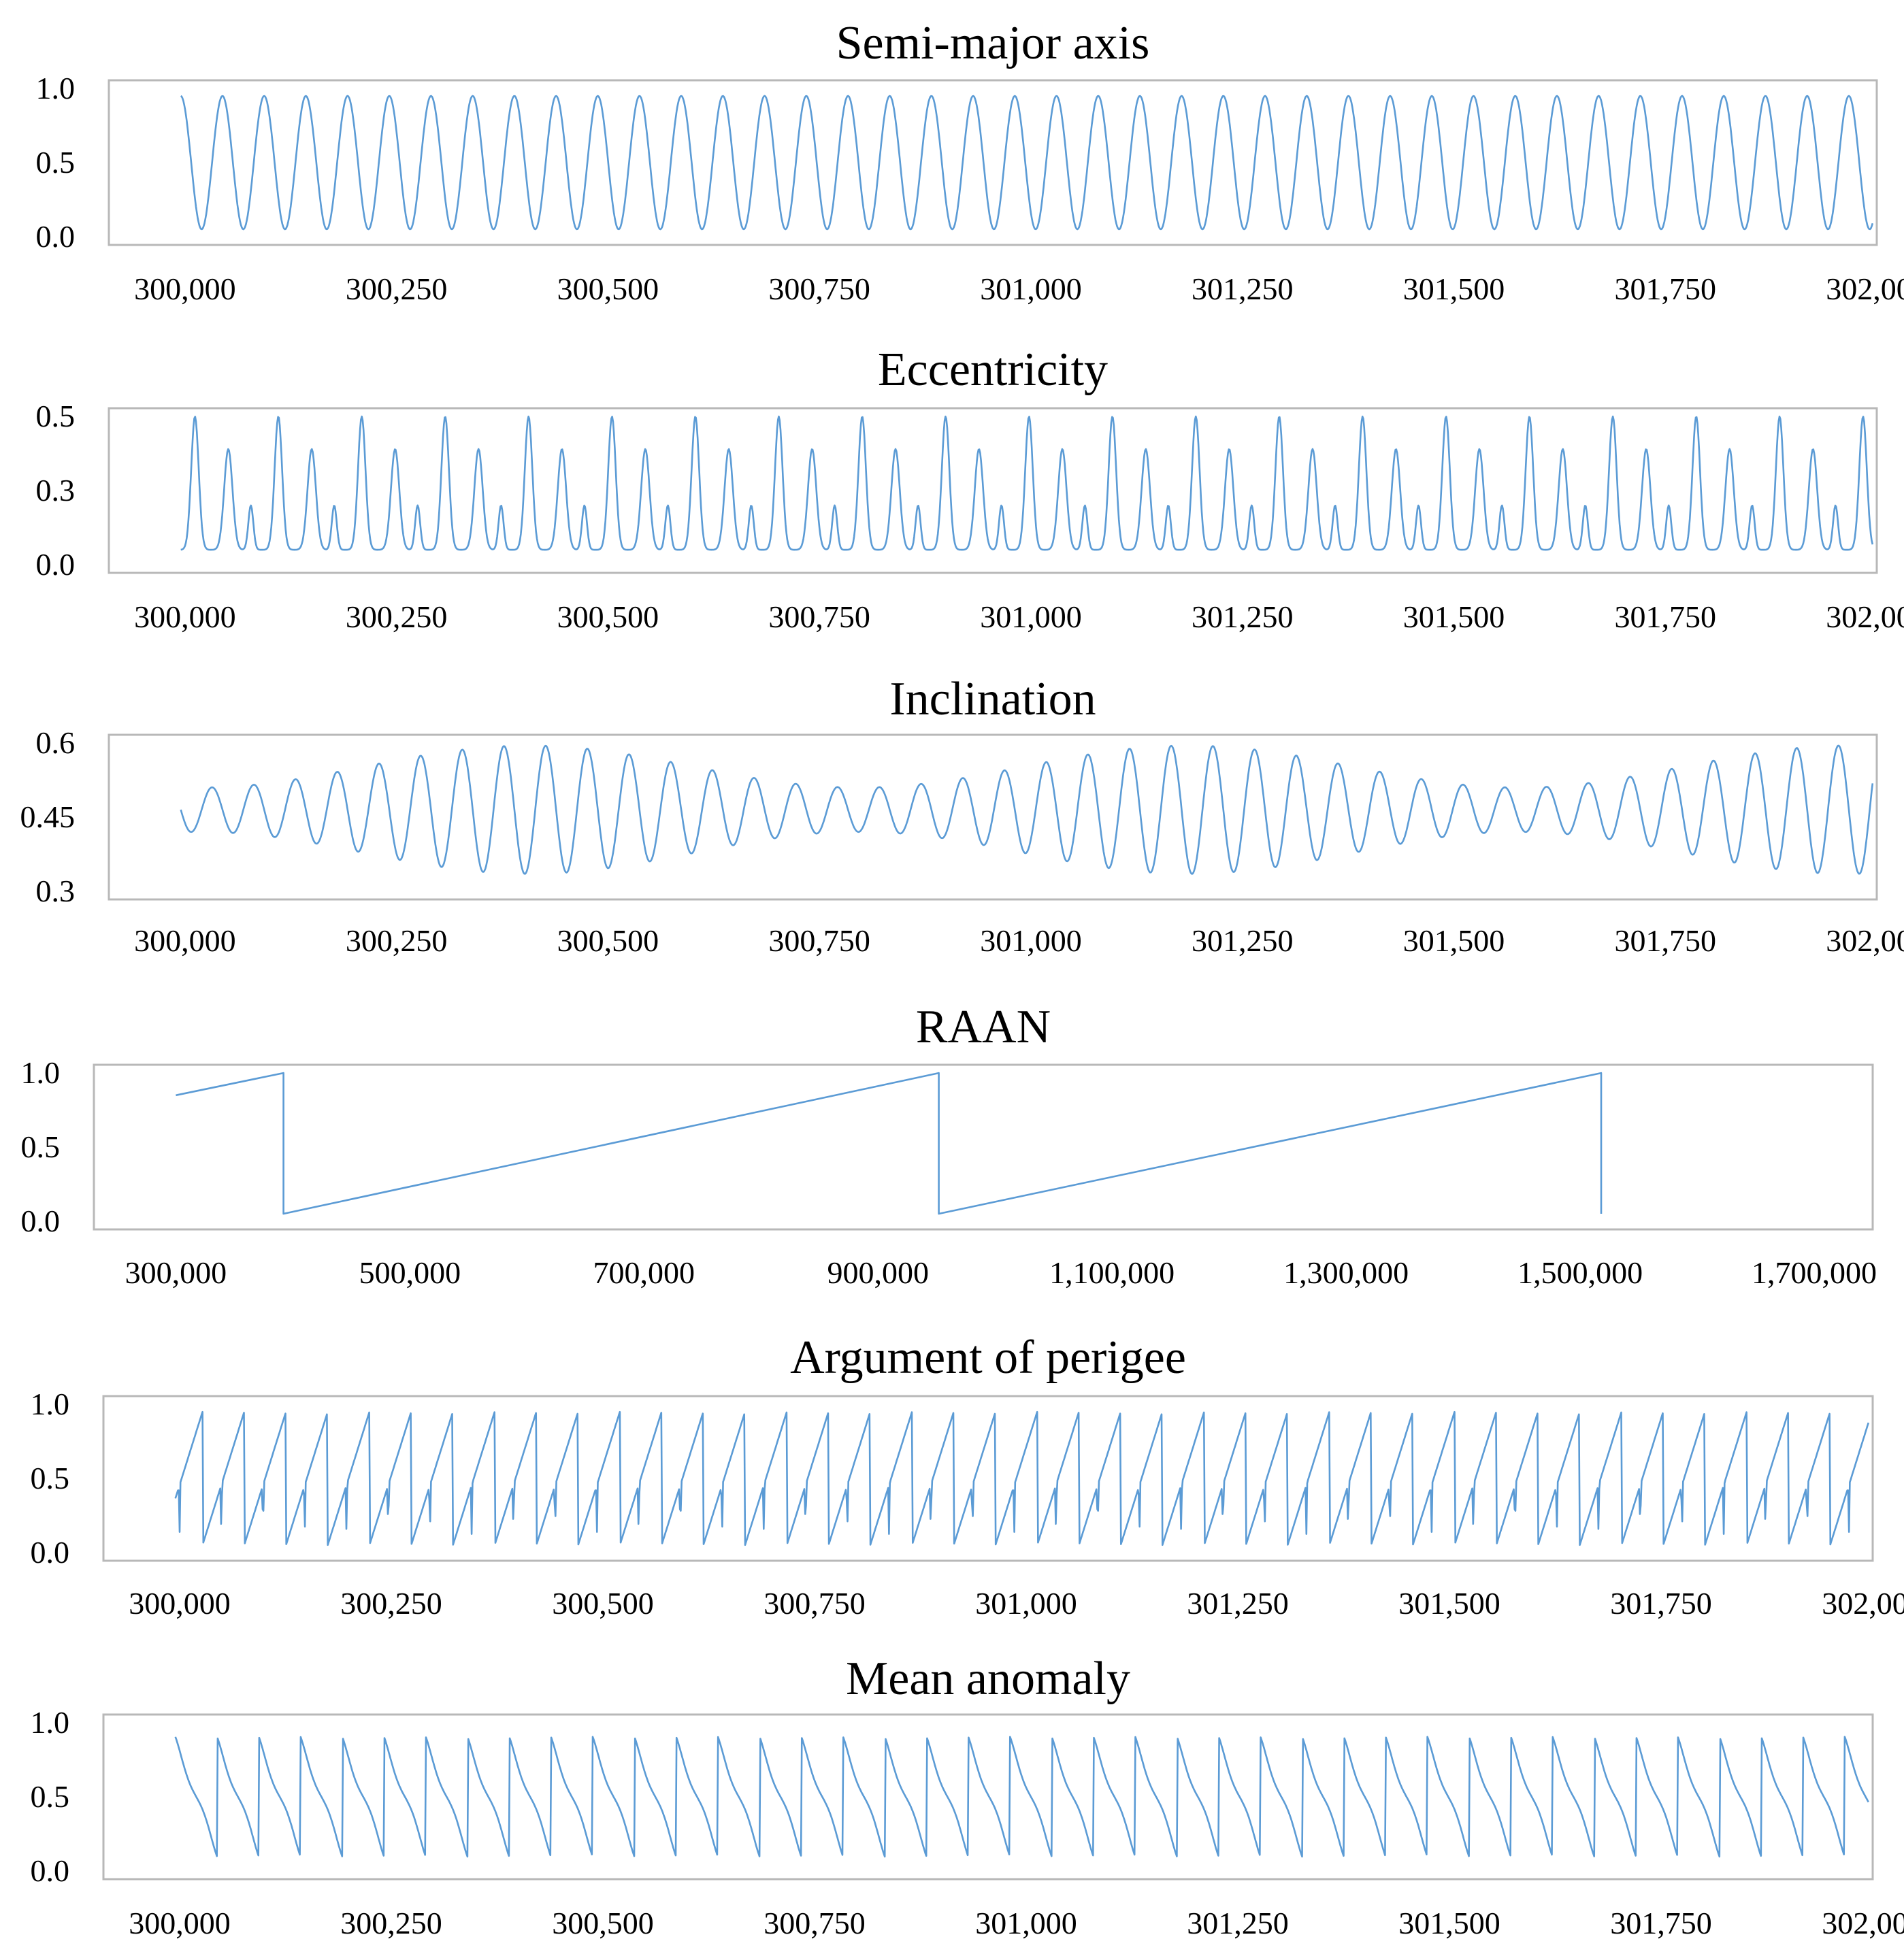 This screenshot has width=1904, height=1954. I want to click on chart-title: Argument of perigee, so click(988, 1358).